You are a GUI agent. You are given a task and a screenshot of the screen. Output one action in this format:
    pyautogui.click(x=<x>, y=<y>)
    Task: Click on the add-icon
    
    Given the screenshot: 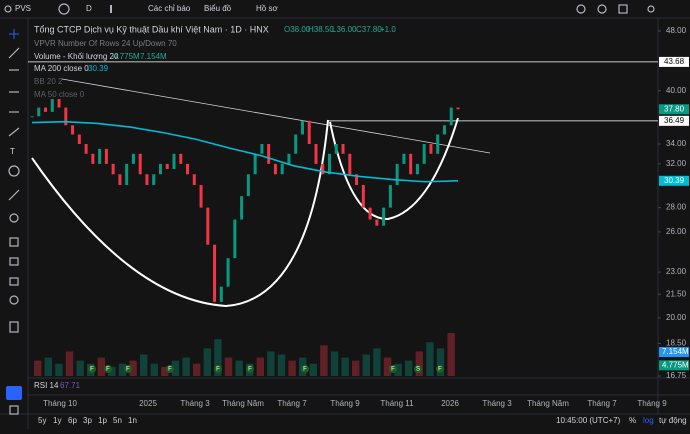 What is the action you would take?
    pyautogui.click(x=64, y=9)
    